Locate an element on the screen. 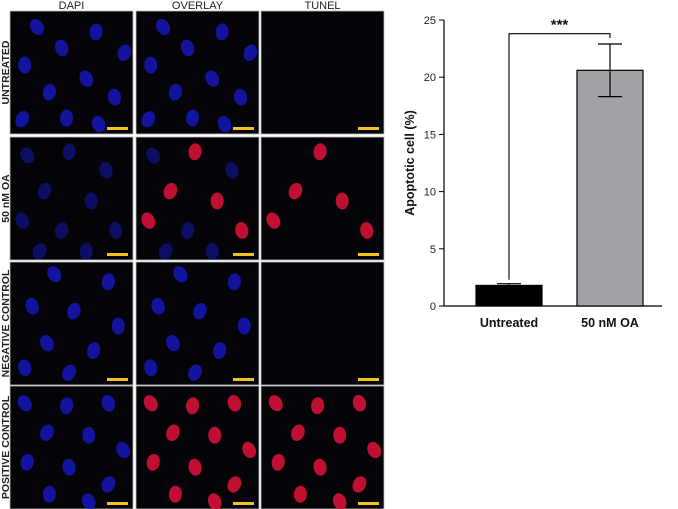 This screenshot has height=509, width=678. y-tick-label: 25 is located at coordinates (430, 21).